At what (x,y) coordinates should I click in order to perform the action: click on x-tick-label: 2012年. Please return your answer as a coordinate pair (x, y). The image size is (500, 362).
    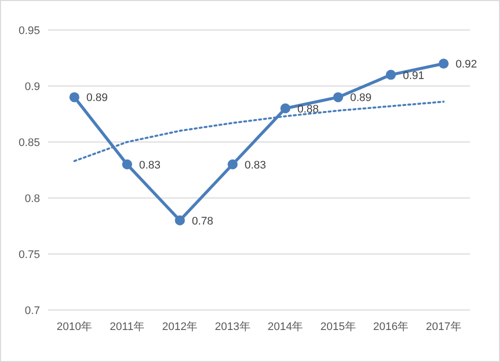
    Looking at the image, I should click on (180, 327).